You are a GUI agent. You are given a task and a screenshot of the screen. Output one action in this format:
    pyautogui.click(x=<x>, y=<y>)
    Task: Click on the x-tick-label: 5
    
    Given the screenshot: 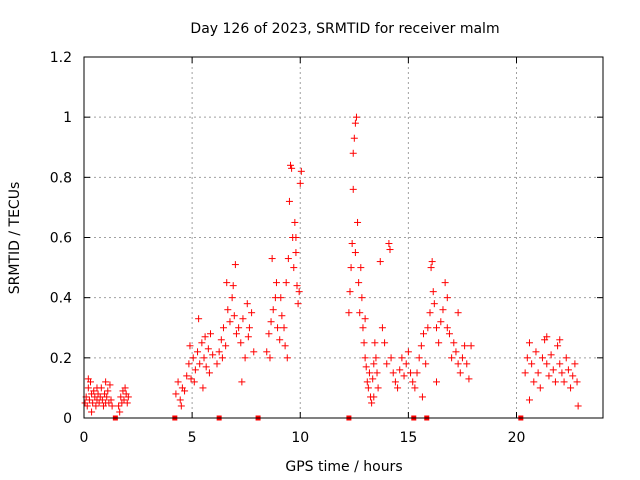 What is the action you would take?
    pyautogui.click(x=192, y=438)
    